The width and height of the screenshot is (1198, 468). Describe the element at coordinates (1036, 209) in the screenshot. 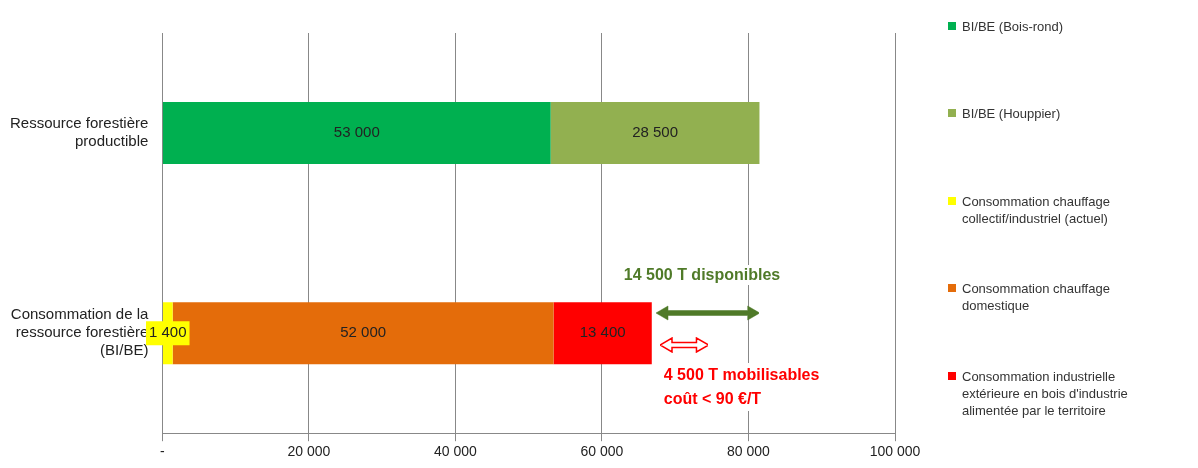

I see `legend-label: Consommation chauffage collectif/industriel (actuel)` at that location.